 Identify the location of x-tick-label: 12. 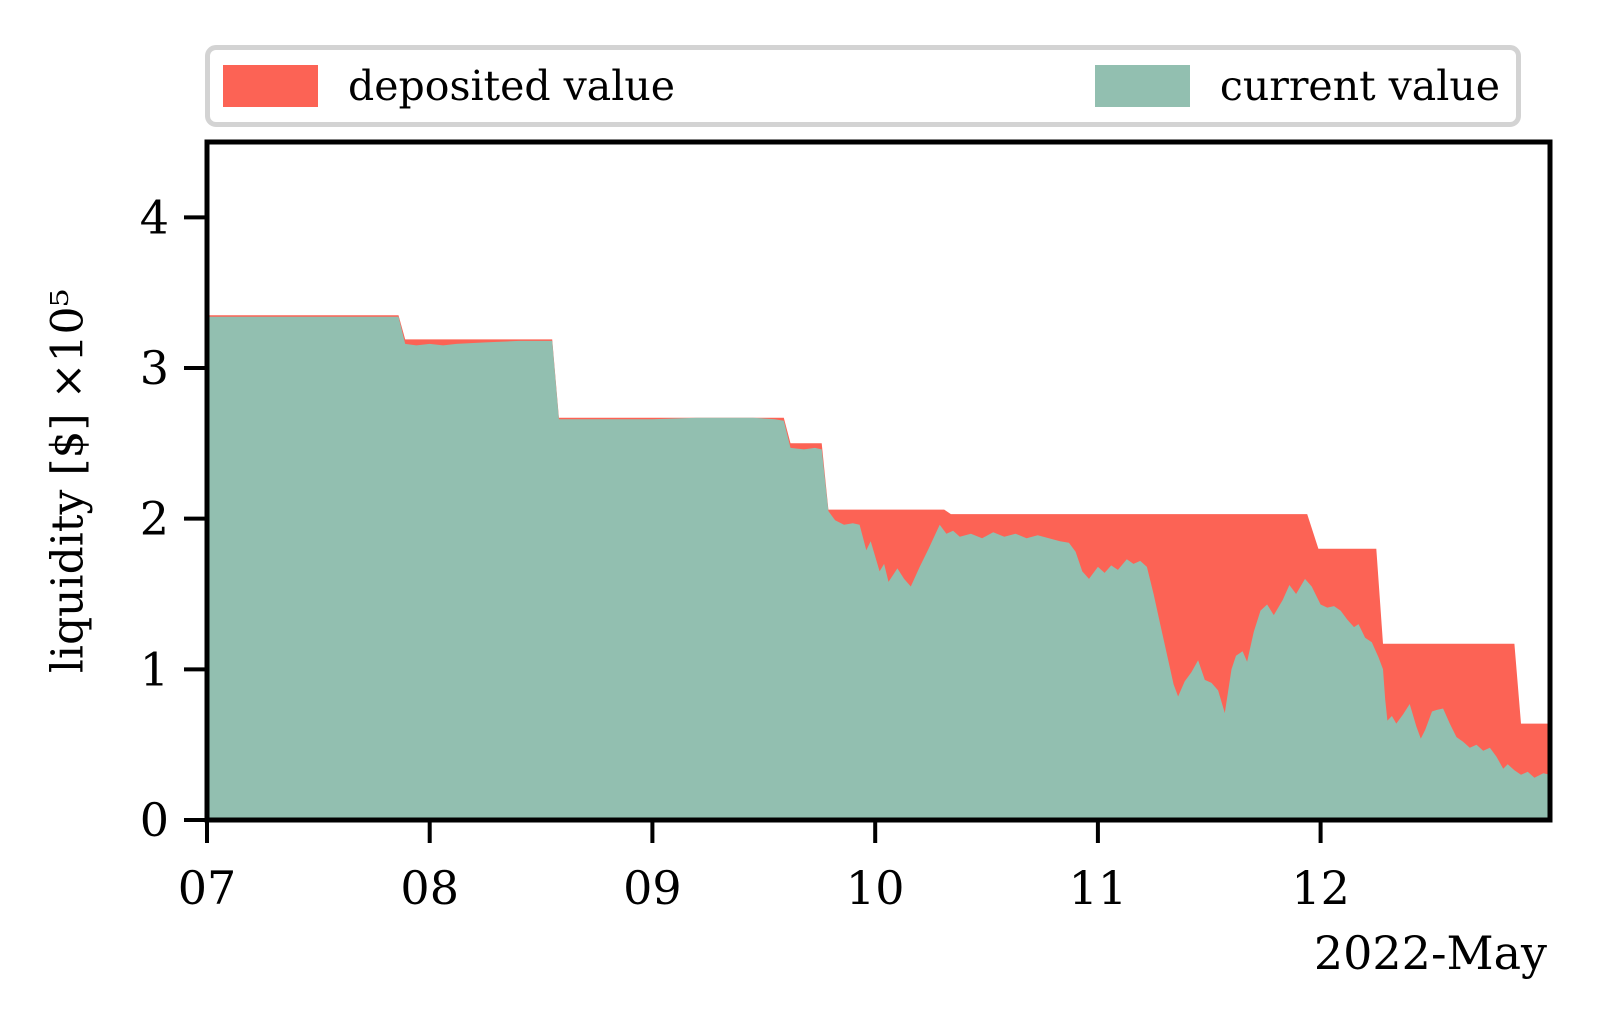
(1320, 888).